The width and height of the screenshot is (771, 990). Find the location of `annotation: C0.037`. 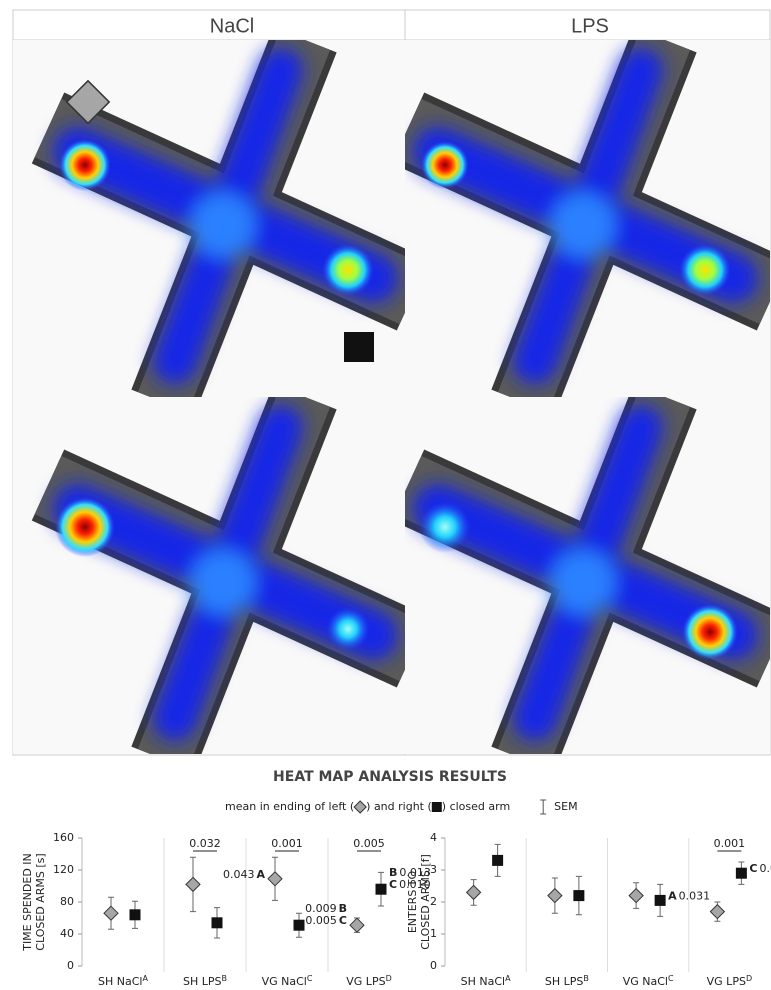

annotation: C0.037 is located at coordinates (760, 868).